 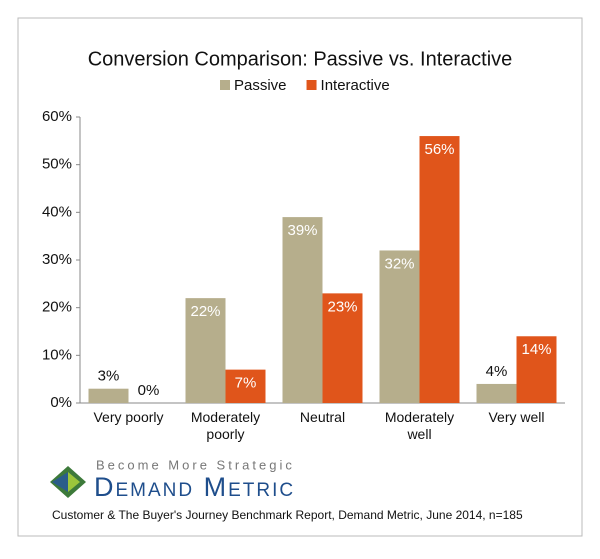 I want to click on x-tick-label: Very poorly, so click(x=128, y=417).